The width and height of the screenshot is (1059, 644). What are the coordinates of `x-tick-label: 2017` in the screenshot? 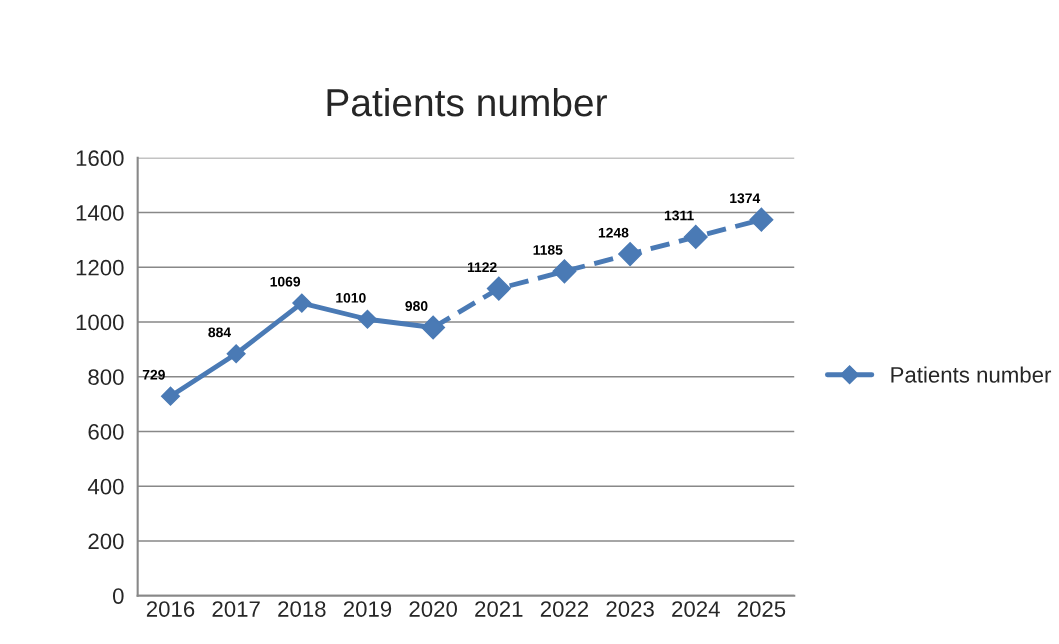 It's located at (236, 609).